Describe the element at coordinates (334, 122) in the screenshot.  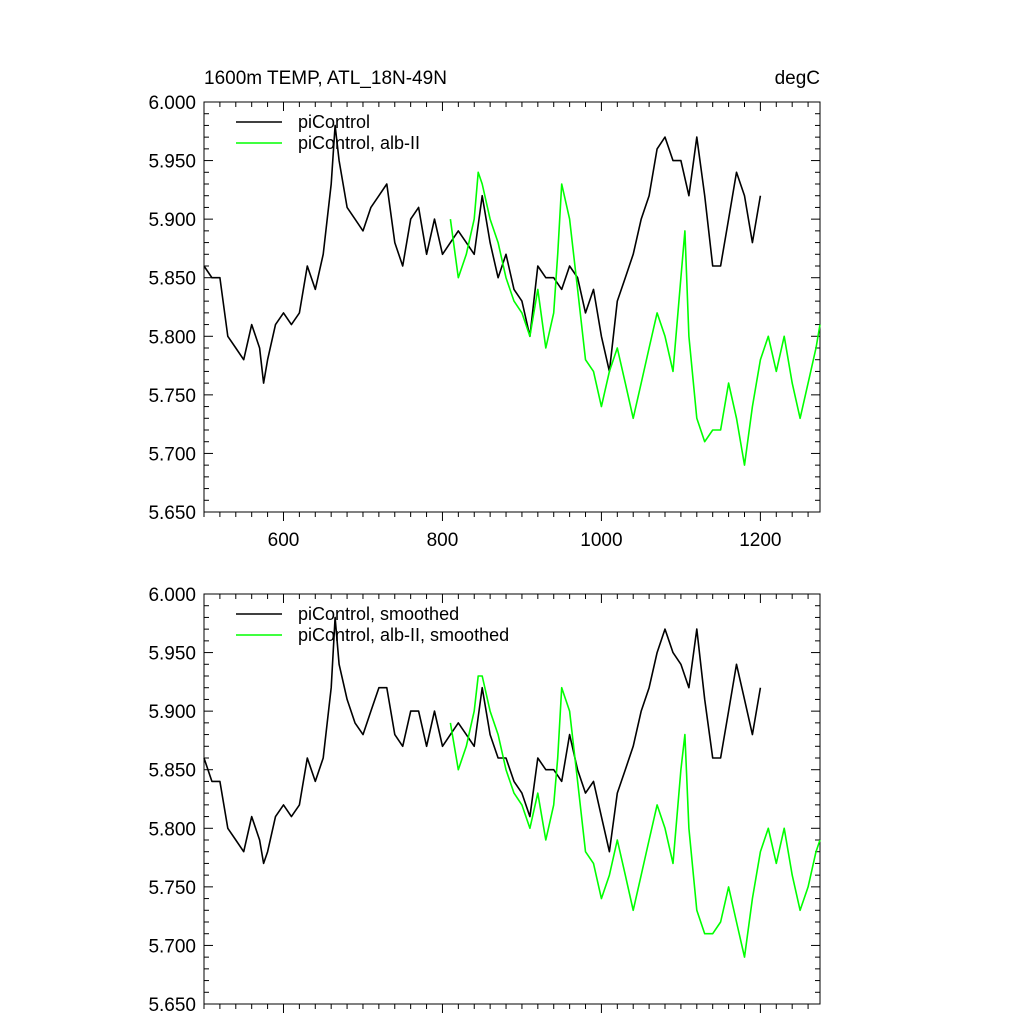
I see `legend-label: piControl` at that location.